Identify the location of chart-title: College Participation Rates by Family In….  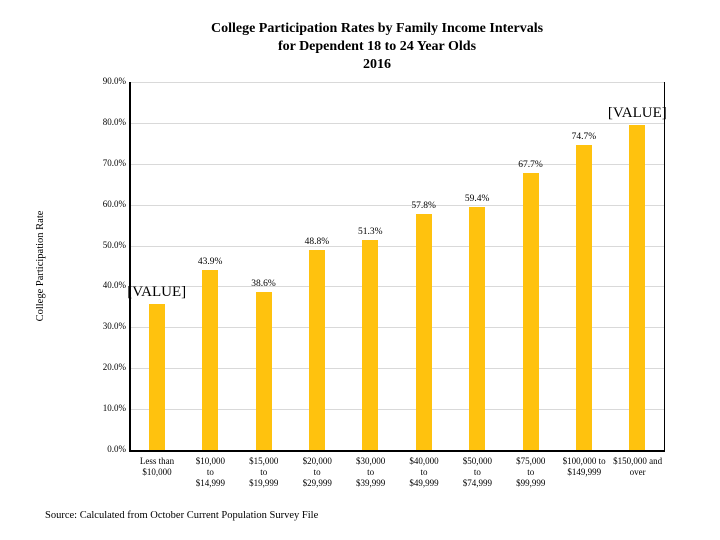
(377, 47).